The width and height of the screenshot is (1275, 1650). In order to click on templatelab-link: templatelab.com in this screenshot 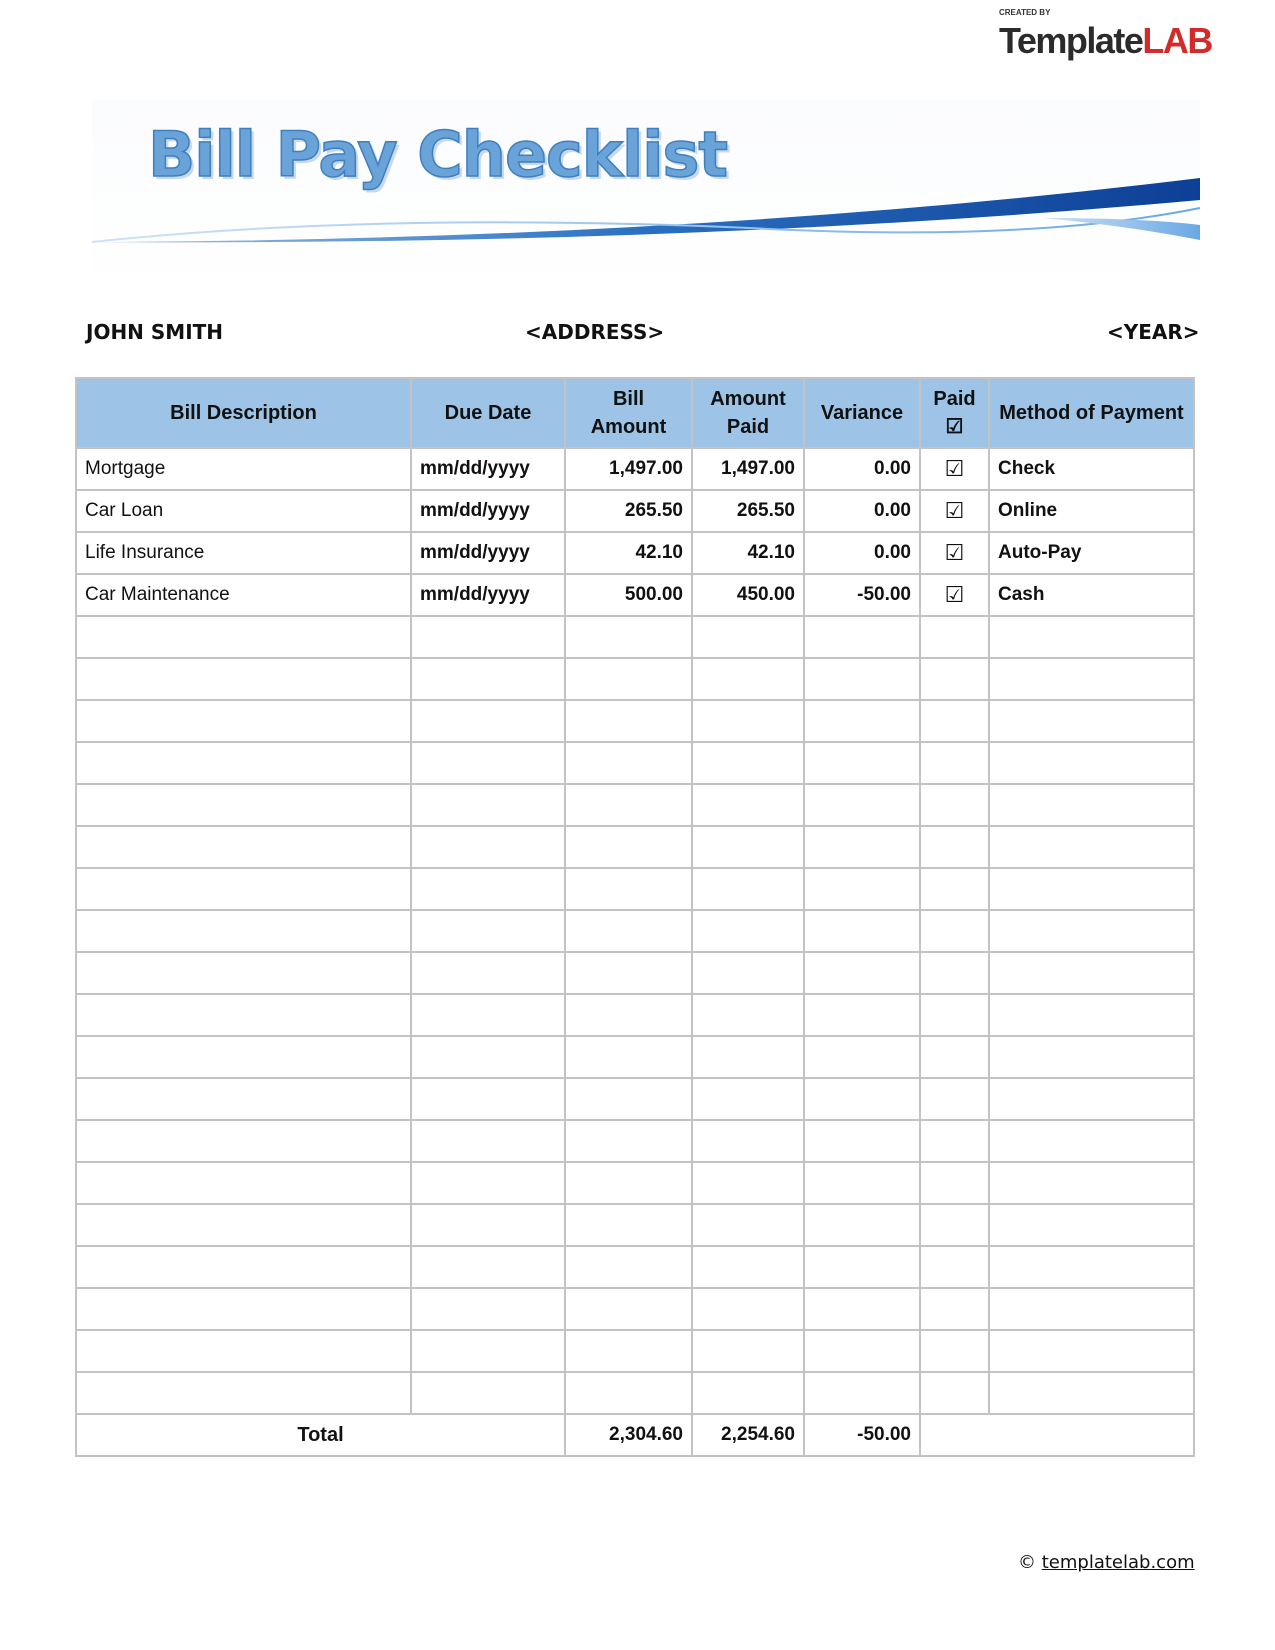, I will do `click(1118, 1562)`.